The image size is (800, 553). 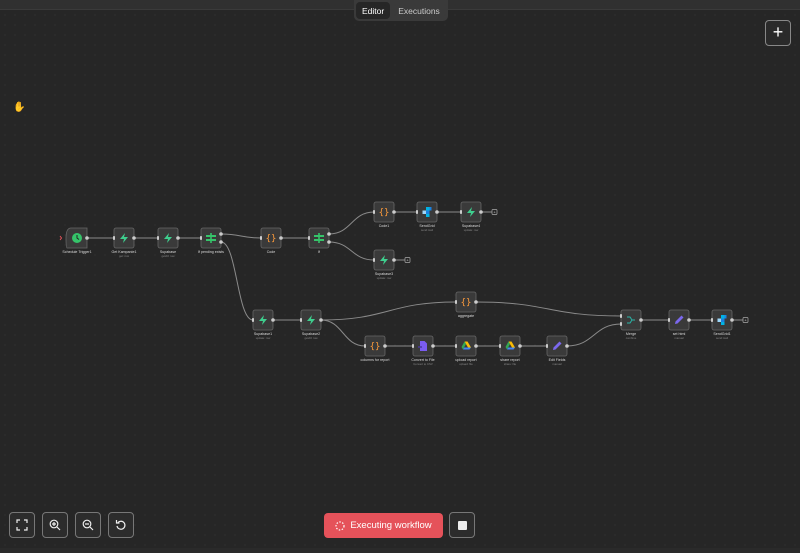 What do you see at coordinates (373, 10) in the screenshot?
I see `tab-editor: Editor` at bounding box center [373, 10].